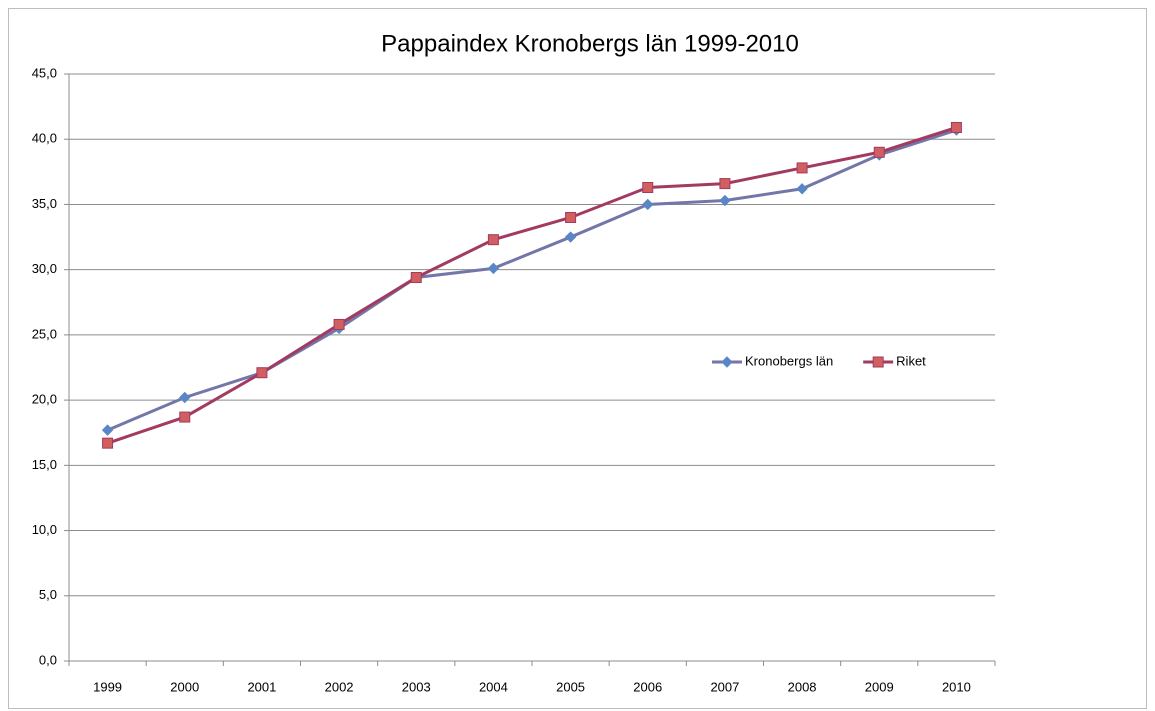 The image size is (1155, 711). What do you see at coordinates (44, 138) in the screenshot?
I see `y-tick-label: 40,0` at bounding box center [44, 138].